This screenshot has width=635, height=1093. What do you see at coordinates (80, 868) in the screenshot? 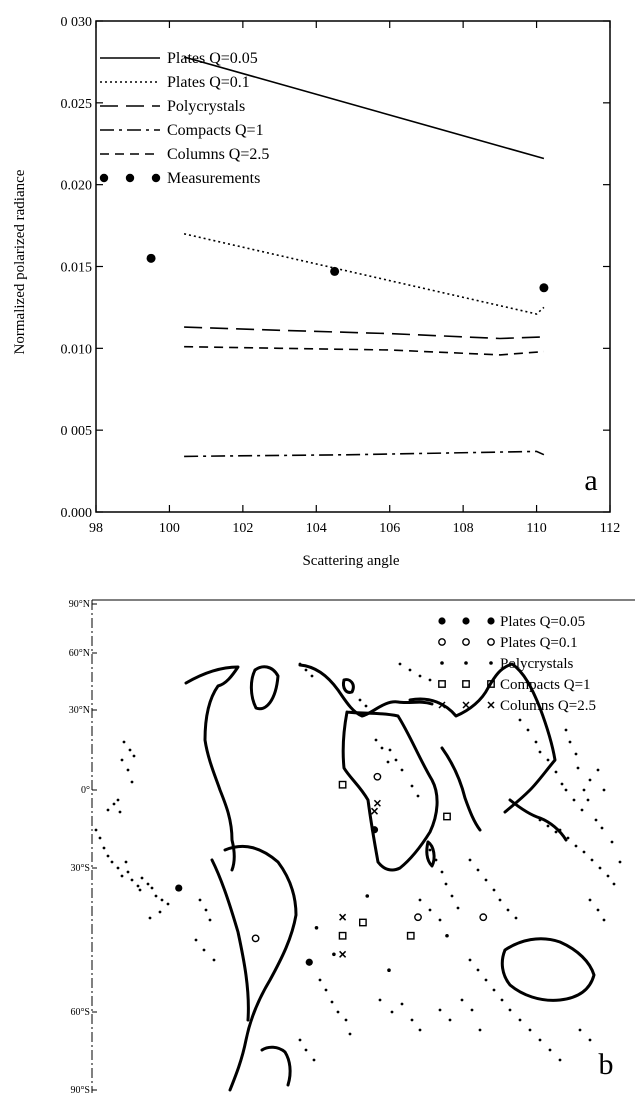
I see `lat-tick-label: 30°S` at bounding box center [80, 868].